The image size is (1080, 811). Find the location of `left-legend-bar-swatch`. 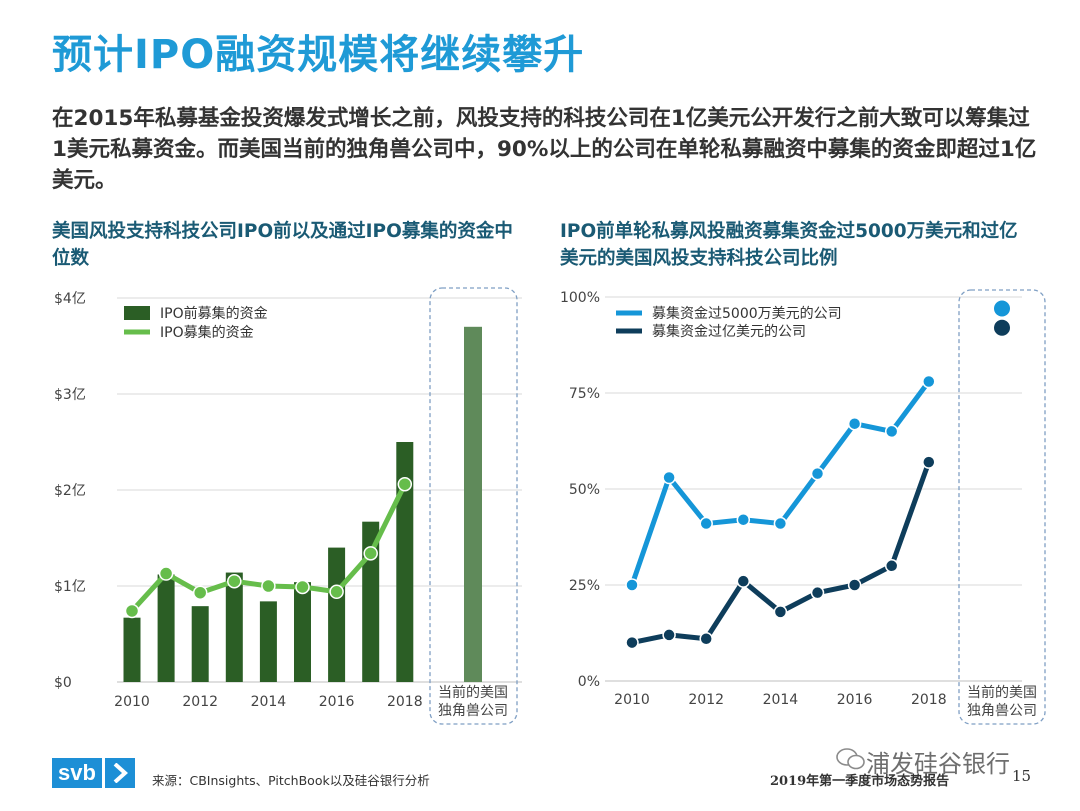

left-legend-bar-swatch is located at coordinates (137, 313).